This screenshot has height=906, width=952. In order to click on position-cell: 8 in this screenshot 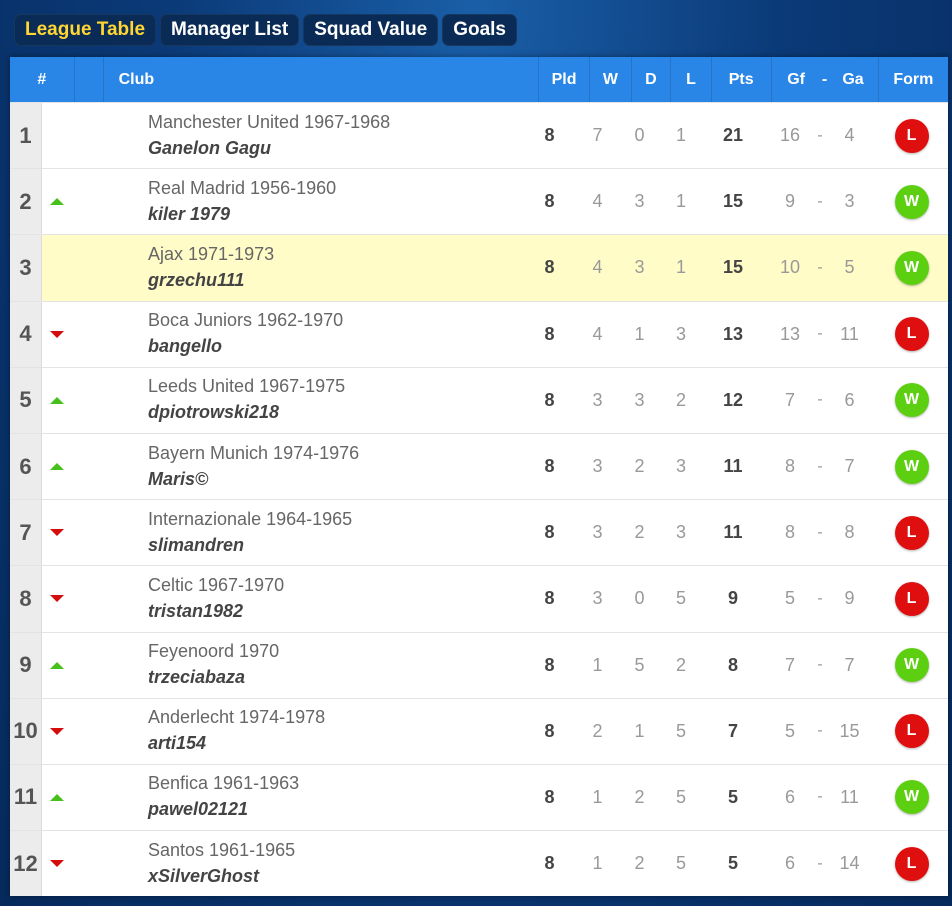, I will do `click(26, 599)`.